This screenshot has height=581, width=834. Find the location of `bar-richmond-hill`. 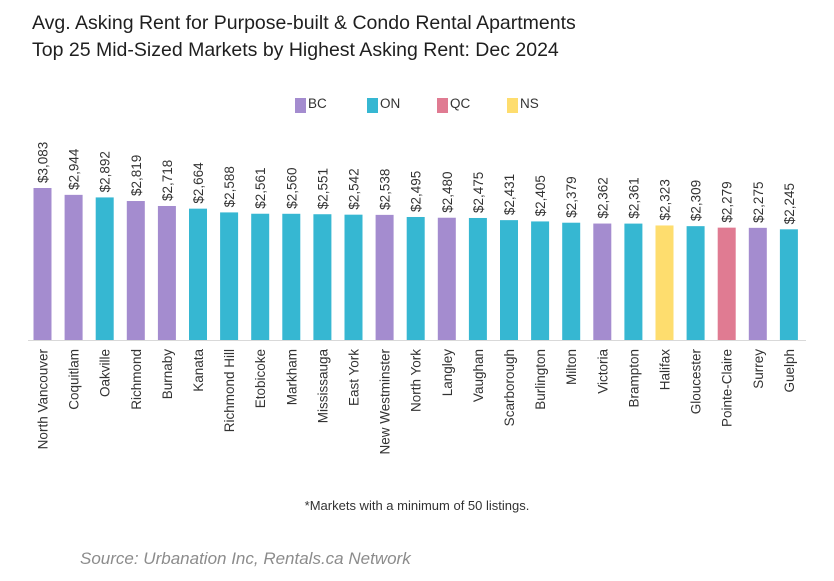

bar-richmond-hill is located at coordinates (229, 276).